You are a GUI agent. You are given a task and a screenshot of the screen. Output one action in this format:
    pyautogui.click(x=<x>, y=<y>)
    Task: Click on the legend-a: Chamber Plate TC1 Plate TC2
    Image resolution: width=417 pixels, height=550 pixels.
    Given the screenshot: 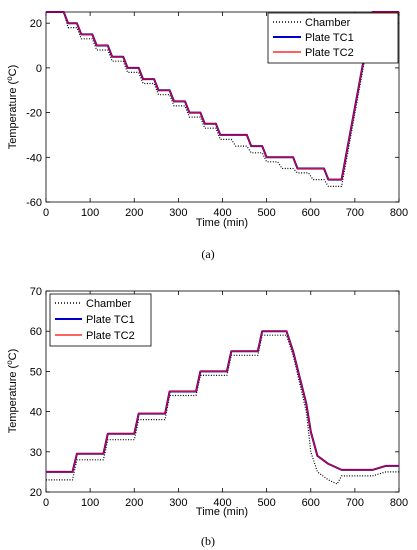 What is the action you would take?
    pyautogui.click(x=333, y=38)
    